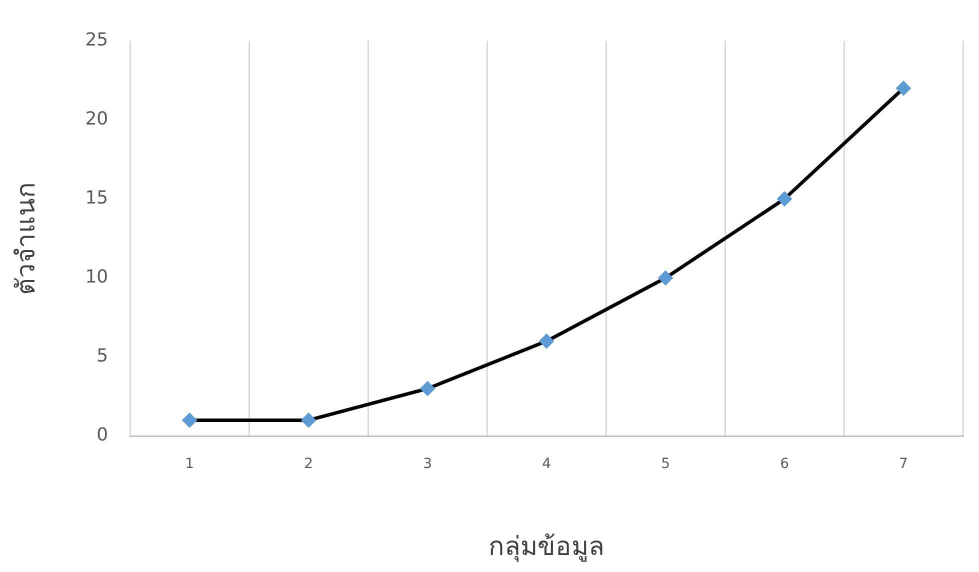 The image size is (979, 572). I want to click on y-tick-label: 5, so click(102, 356).